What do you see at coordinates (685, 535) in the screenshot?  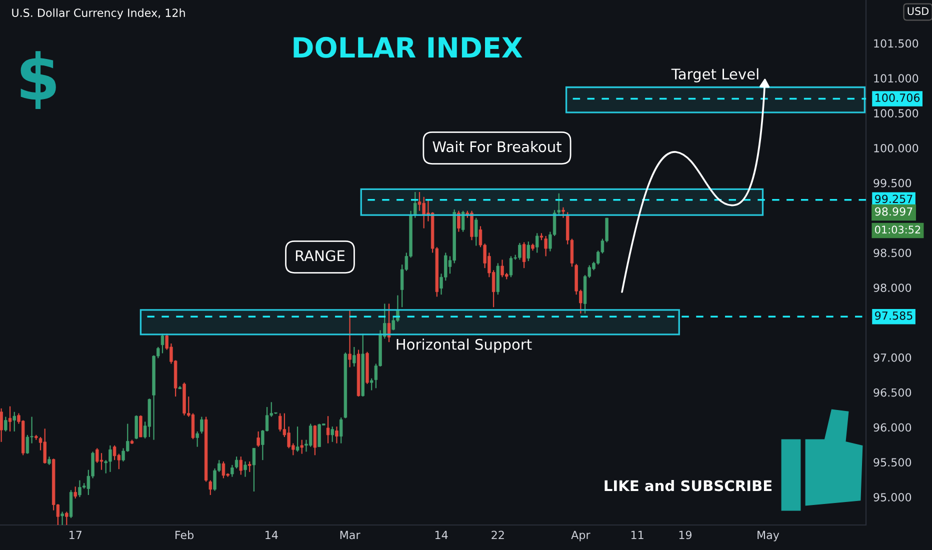 I see `x-tick-label: 19` at bounding box center [685, 535].